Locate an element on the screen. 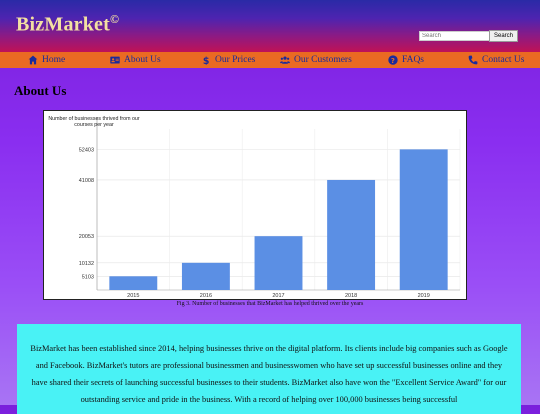  y-tick-label: 52403 is located at coordinates (86, 150).